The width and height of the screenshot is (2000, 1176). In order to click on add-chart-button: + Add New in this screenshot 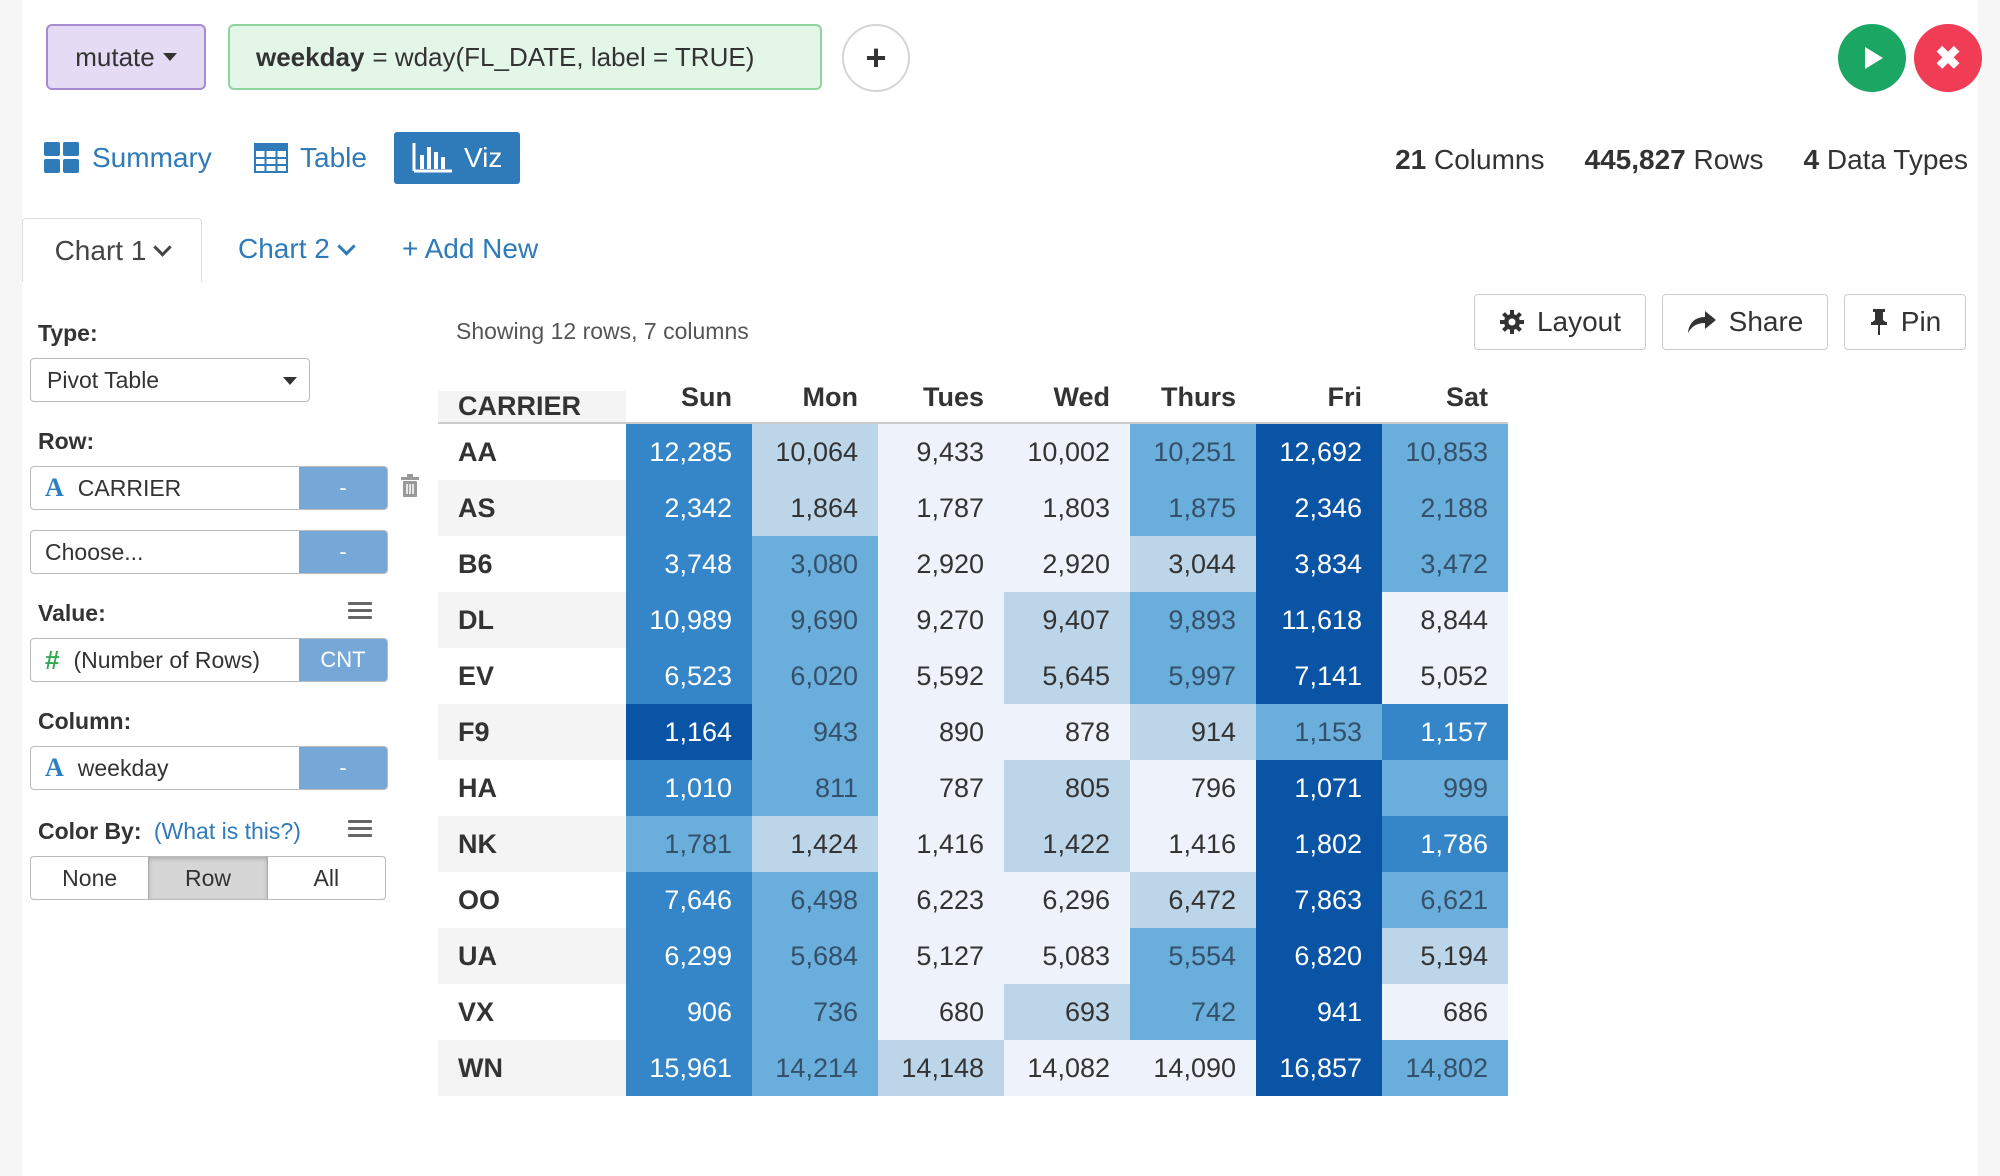, I will do `click(470, 249)`.